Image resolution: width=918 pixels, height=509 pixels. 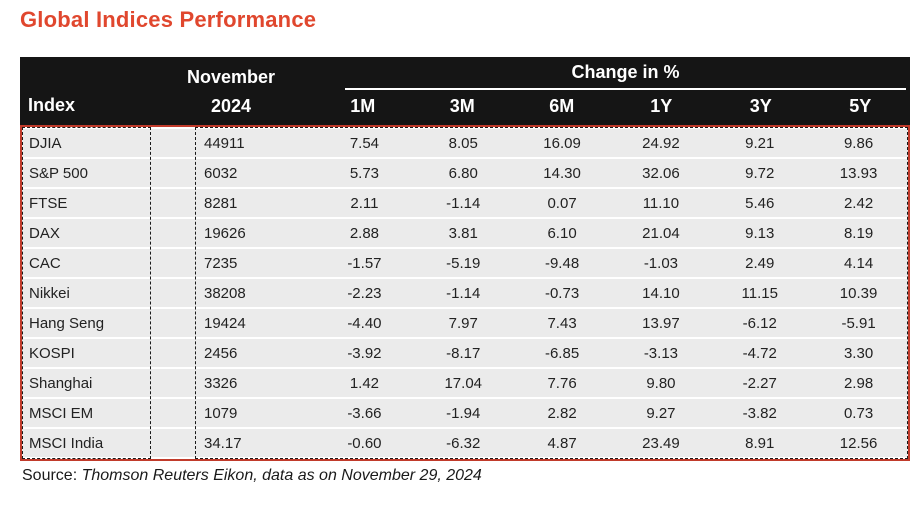 What do you see at coordinates (231, 91) in the screenshot?
I see `column-header-november-2024: November 2024` at bounding box center [231, 91].